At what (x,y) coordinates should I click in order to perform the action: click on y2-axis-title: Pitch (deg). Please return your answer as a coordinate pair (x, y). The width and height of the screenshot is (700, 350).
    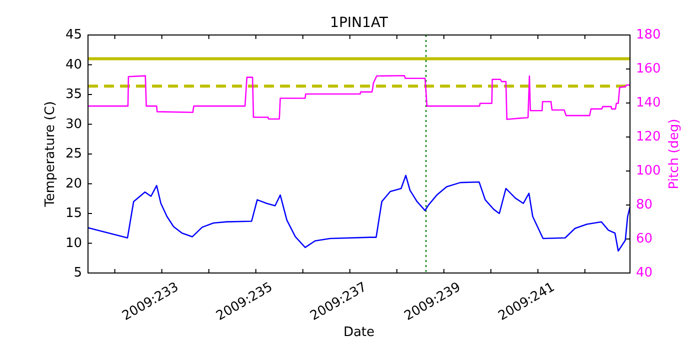
    Looking at the image, I should click on (674, 154).